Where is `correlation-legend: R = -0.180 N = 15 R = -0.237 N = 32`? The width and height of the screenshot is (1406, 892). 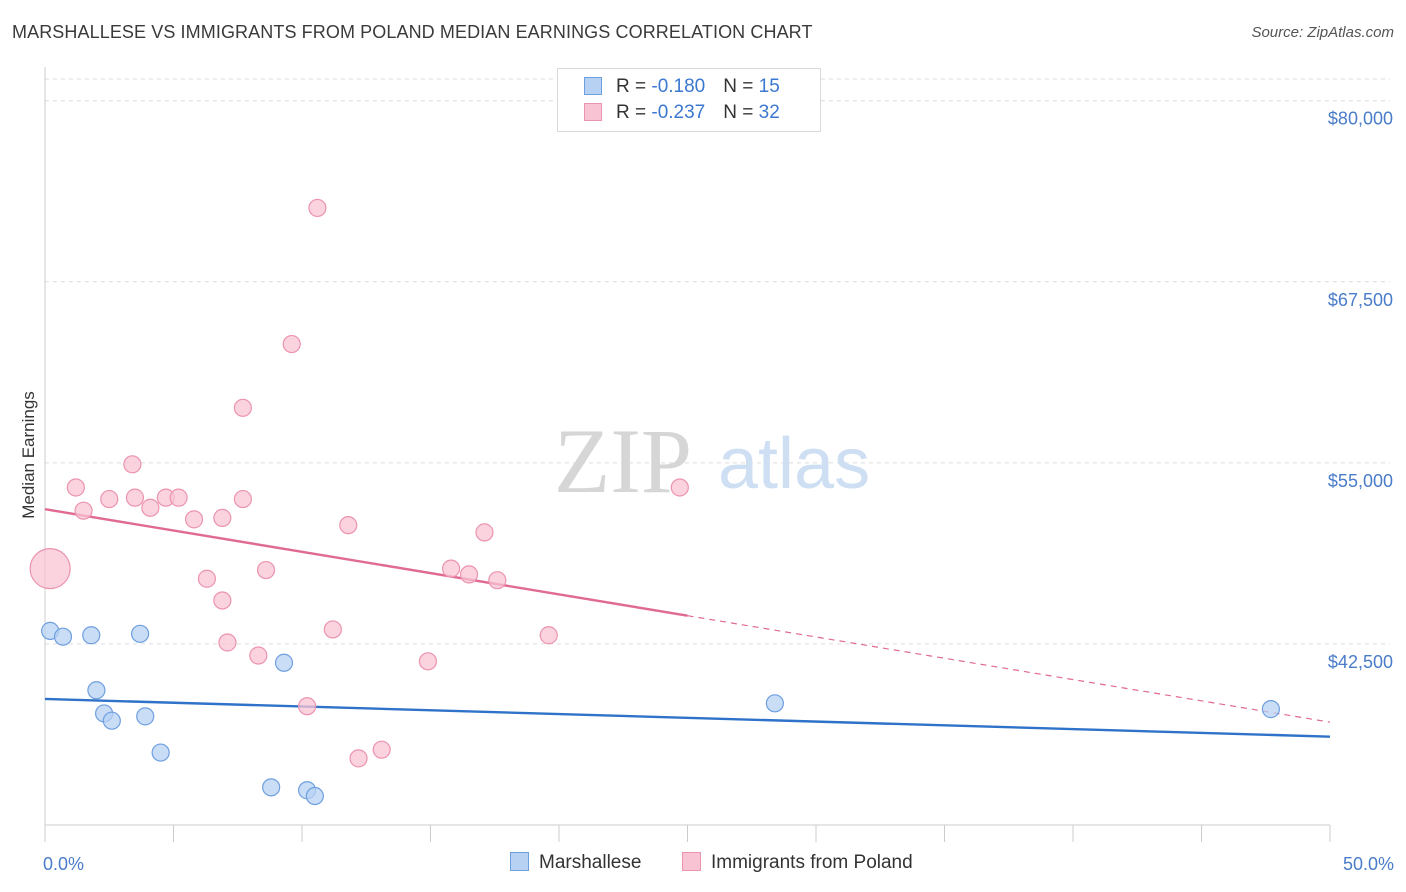 correlation-legend: R = -0.180 N = 15 R = -0.237 N = 32 is located at coordinates (689, 100).